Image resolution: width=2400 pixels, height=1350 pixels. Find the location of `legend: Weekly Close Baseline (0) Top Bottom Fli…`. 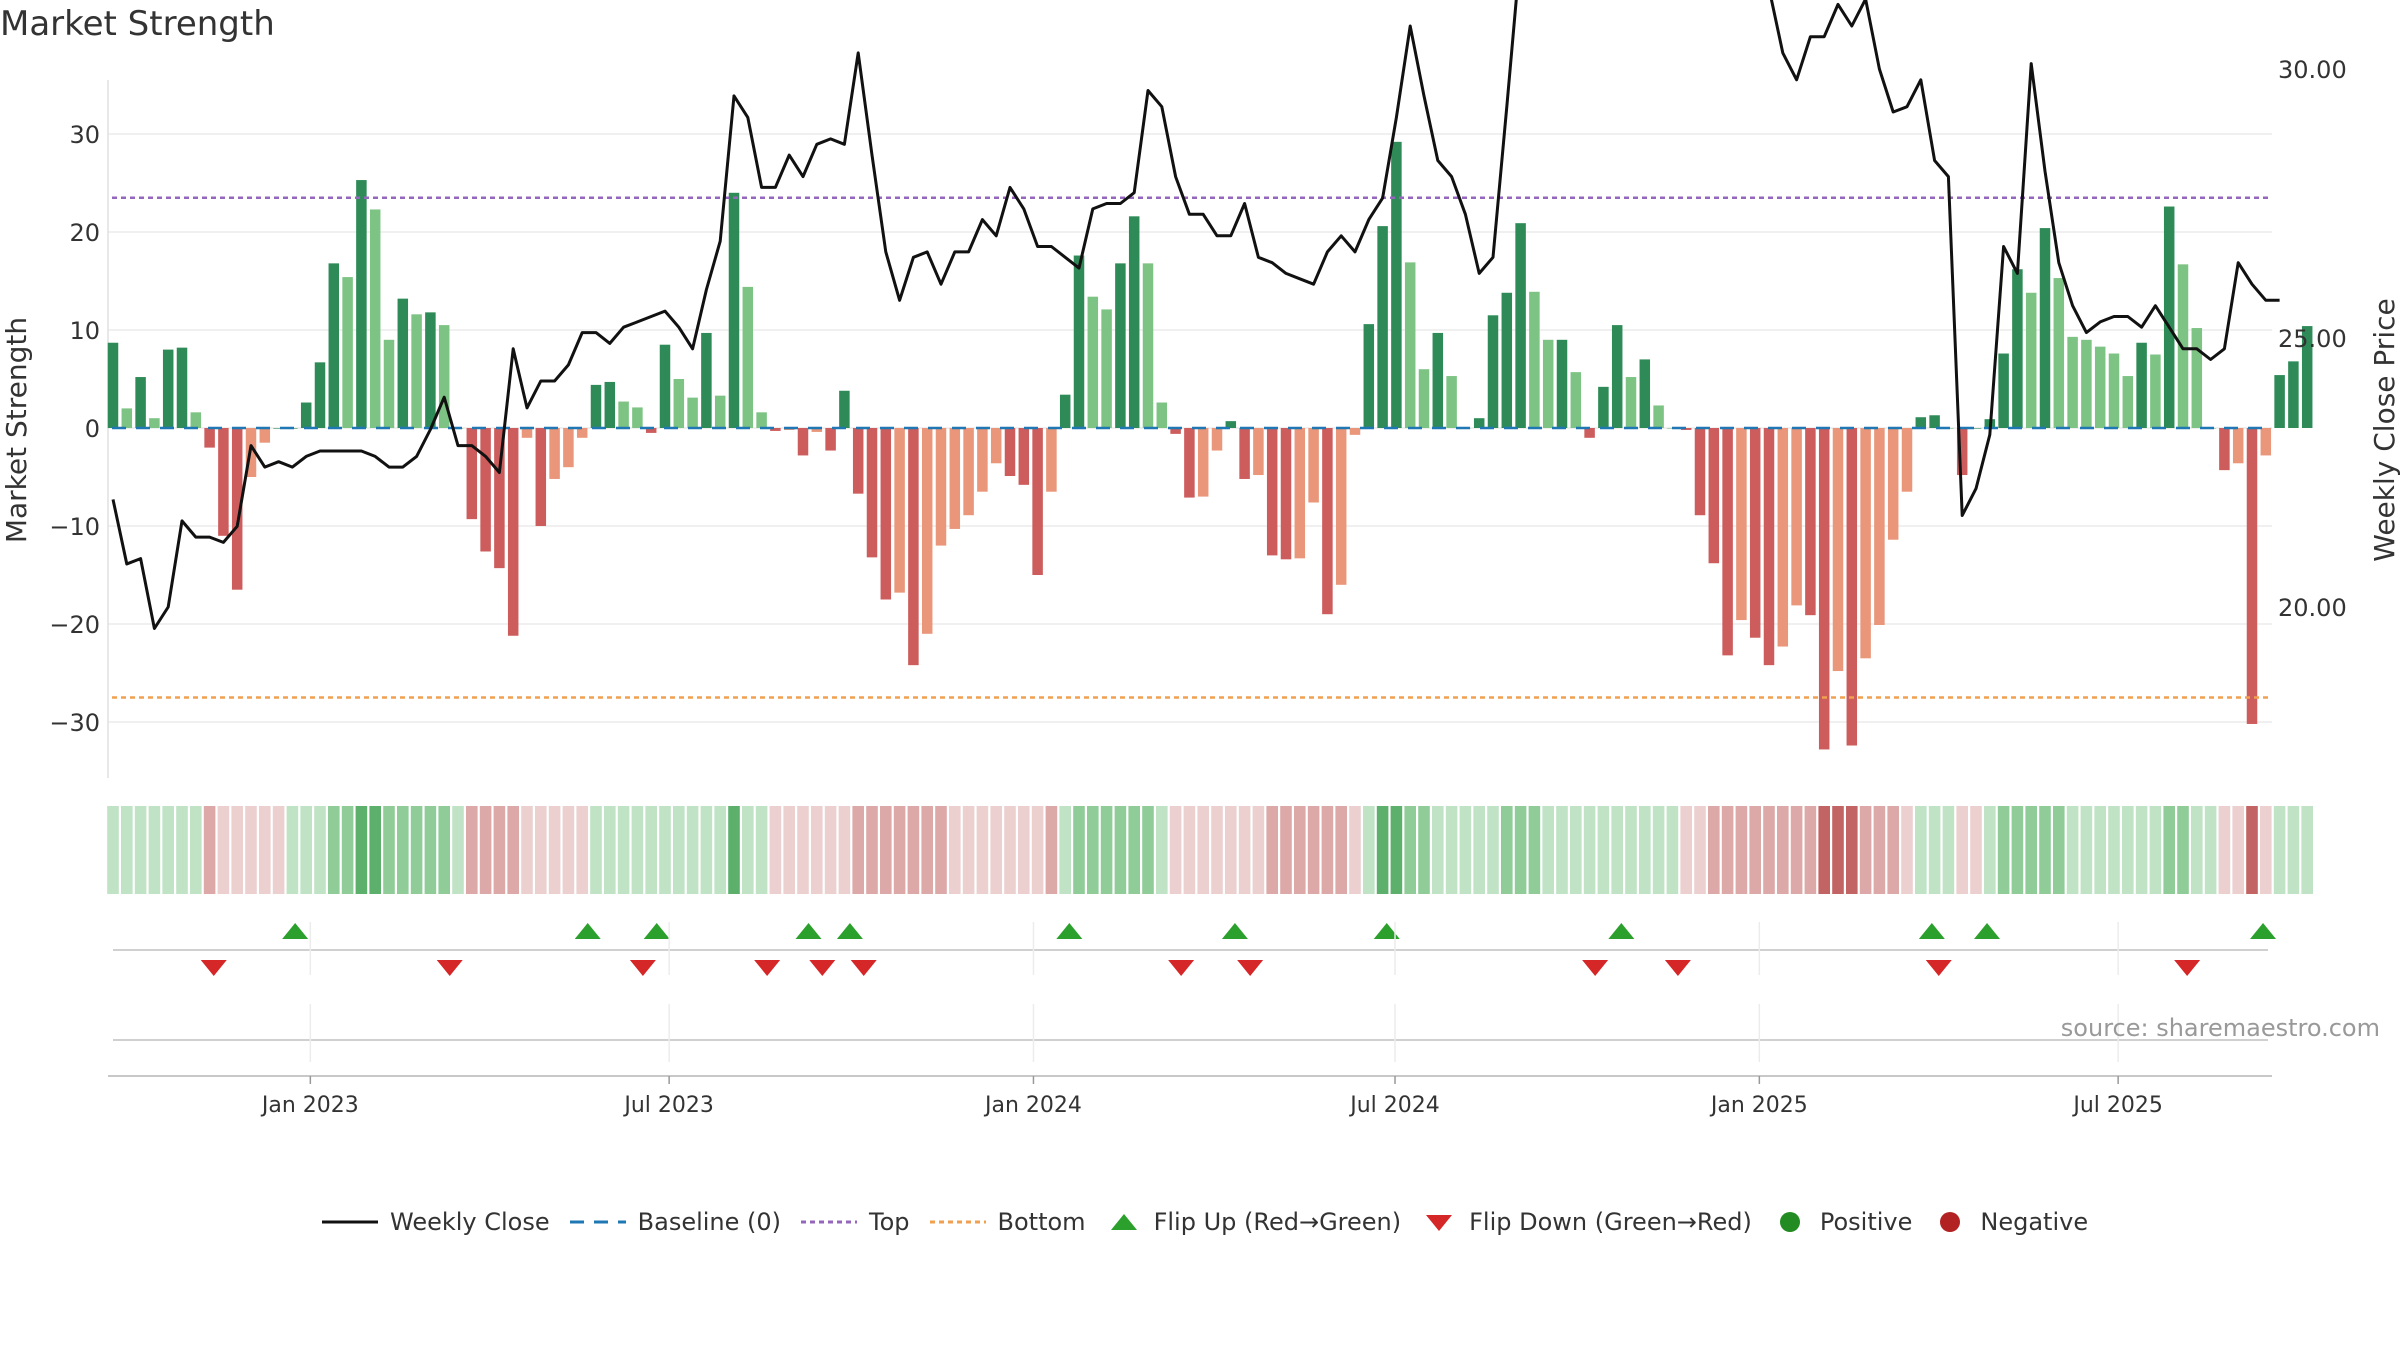

legend: Weekly Close Baseline (0) Top Bottom Fli… is located at coordinates (1213, 1222).